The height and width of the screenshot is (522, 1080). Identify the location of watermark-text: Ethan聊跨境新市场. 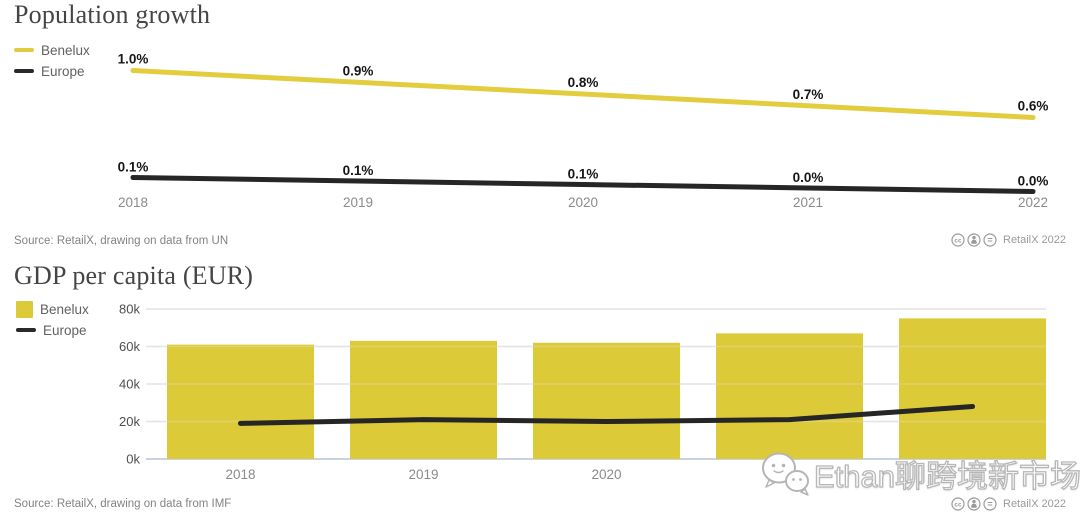
(946, 476).